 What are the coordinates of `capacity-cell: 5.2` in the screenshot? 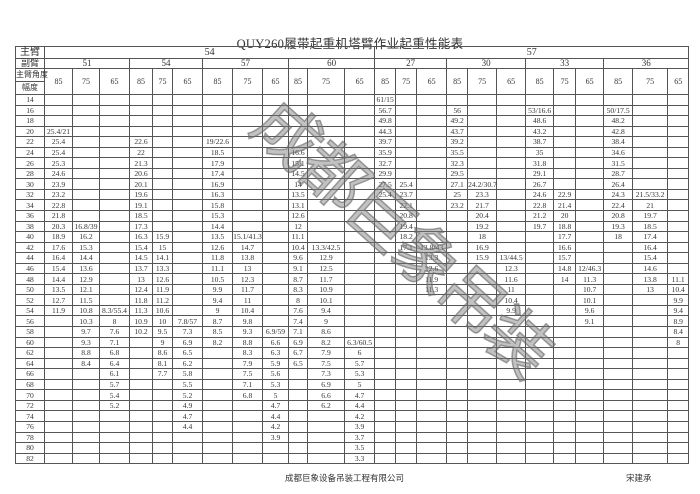 It's located at (187, 395).